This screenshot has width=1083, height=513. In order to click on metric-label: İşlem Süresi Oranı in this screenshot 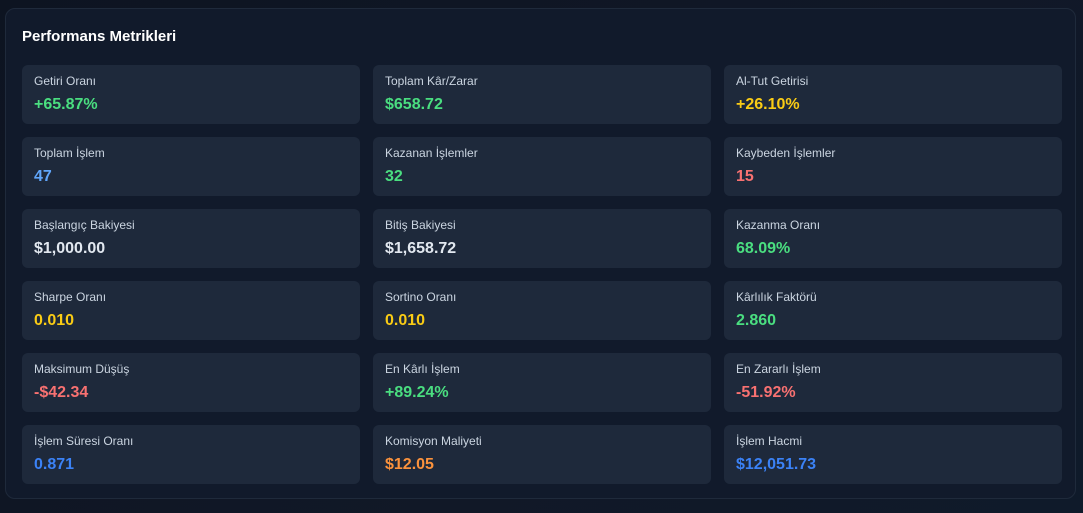, I will do `click(84, 441)`.